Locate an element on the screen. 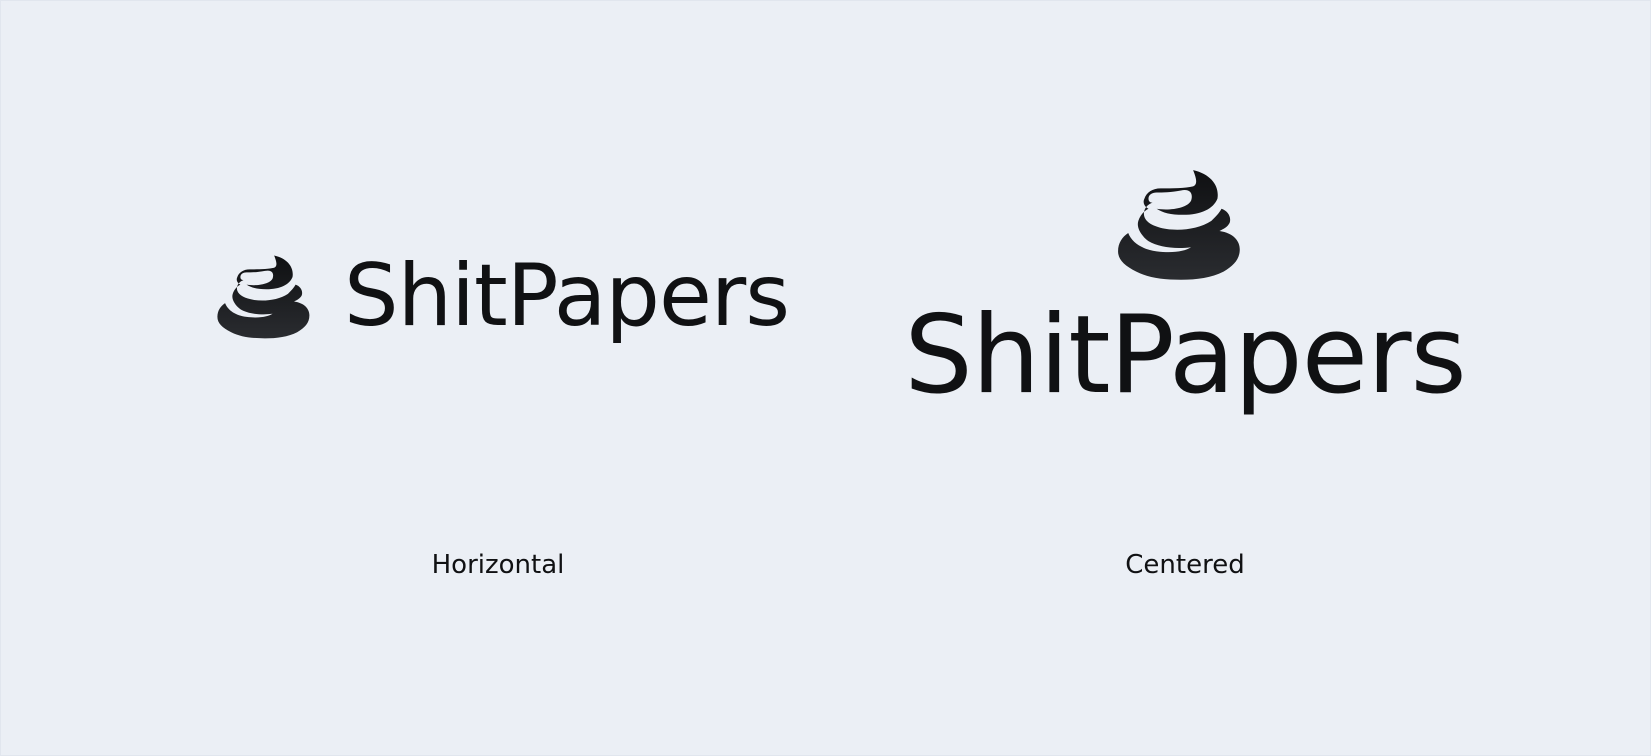 The height and width of the screenshot is (756, 1651). variant-label-centered: Centered is located at coordinates (1185, 565).